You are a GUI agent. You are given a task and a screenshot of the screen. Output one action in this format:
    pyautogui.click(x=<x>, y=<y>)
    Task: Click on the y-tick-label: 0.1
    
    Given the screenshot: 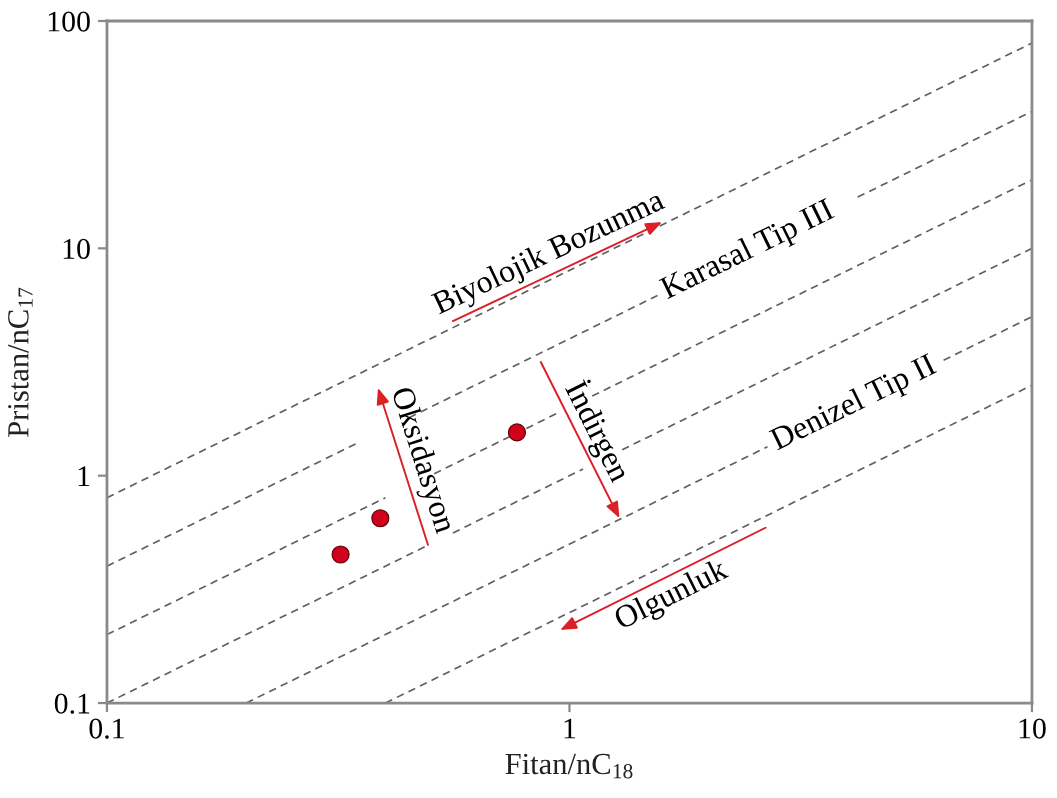 What is the action you would take?
    pyautogui.click(x=72, y=703)
    